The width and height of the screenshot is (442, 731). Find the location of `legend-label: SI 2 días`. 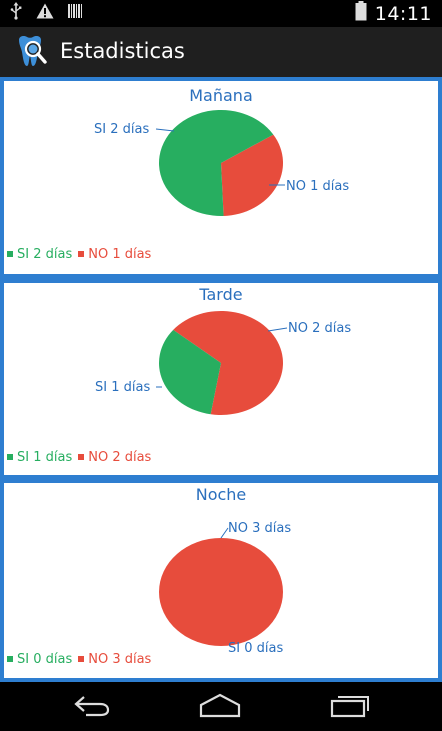

legend-label: SI 2 días is located at coordinates (45, 254).